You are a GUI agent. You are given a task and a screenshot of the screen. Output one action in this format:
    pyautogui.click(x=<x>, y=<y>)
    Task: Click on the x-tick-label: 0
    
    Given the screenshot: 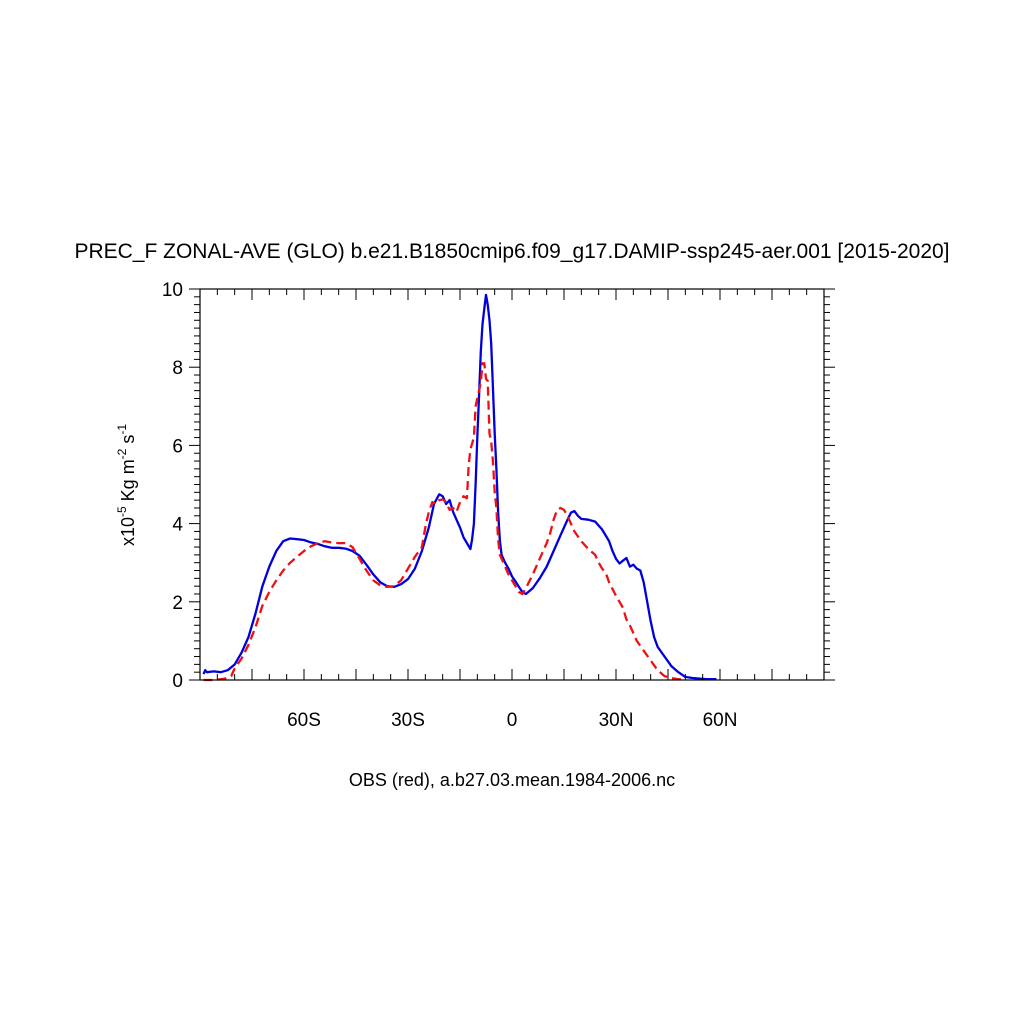 What is the action you would take?
    pyautogui.click(x=512, y=720)
    